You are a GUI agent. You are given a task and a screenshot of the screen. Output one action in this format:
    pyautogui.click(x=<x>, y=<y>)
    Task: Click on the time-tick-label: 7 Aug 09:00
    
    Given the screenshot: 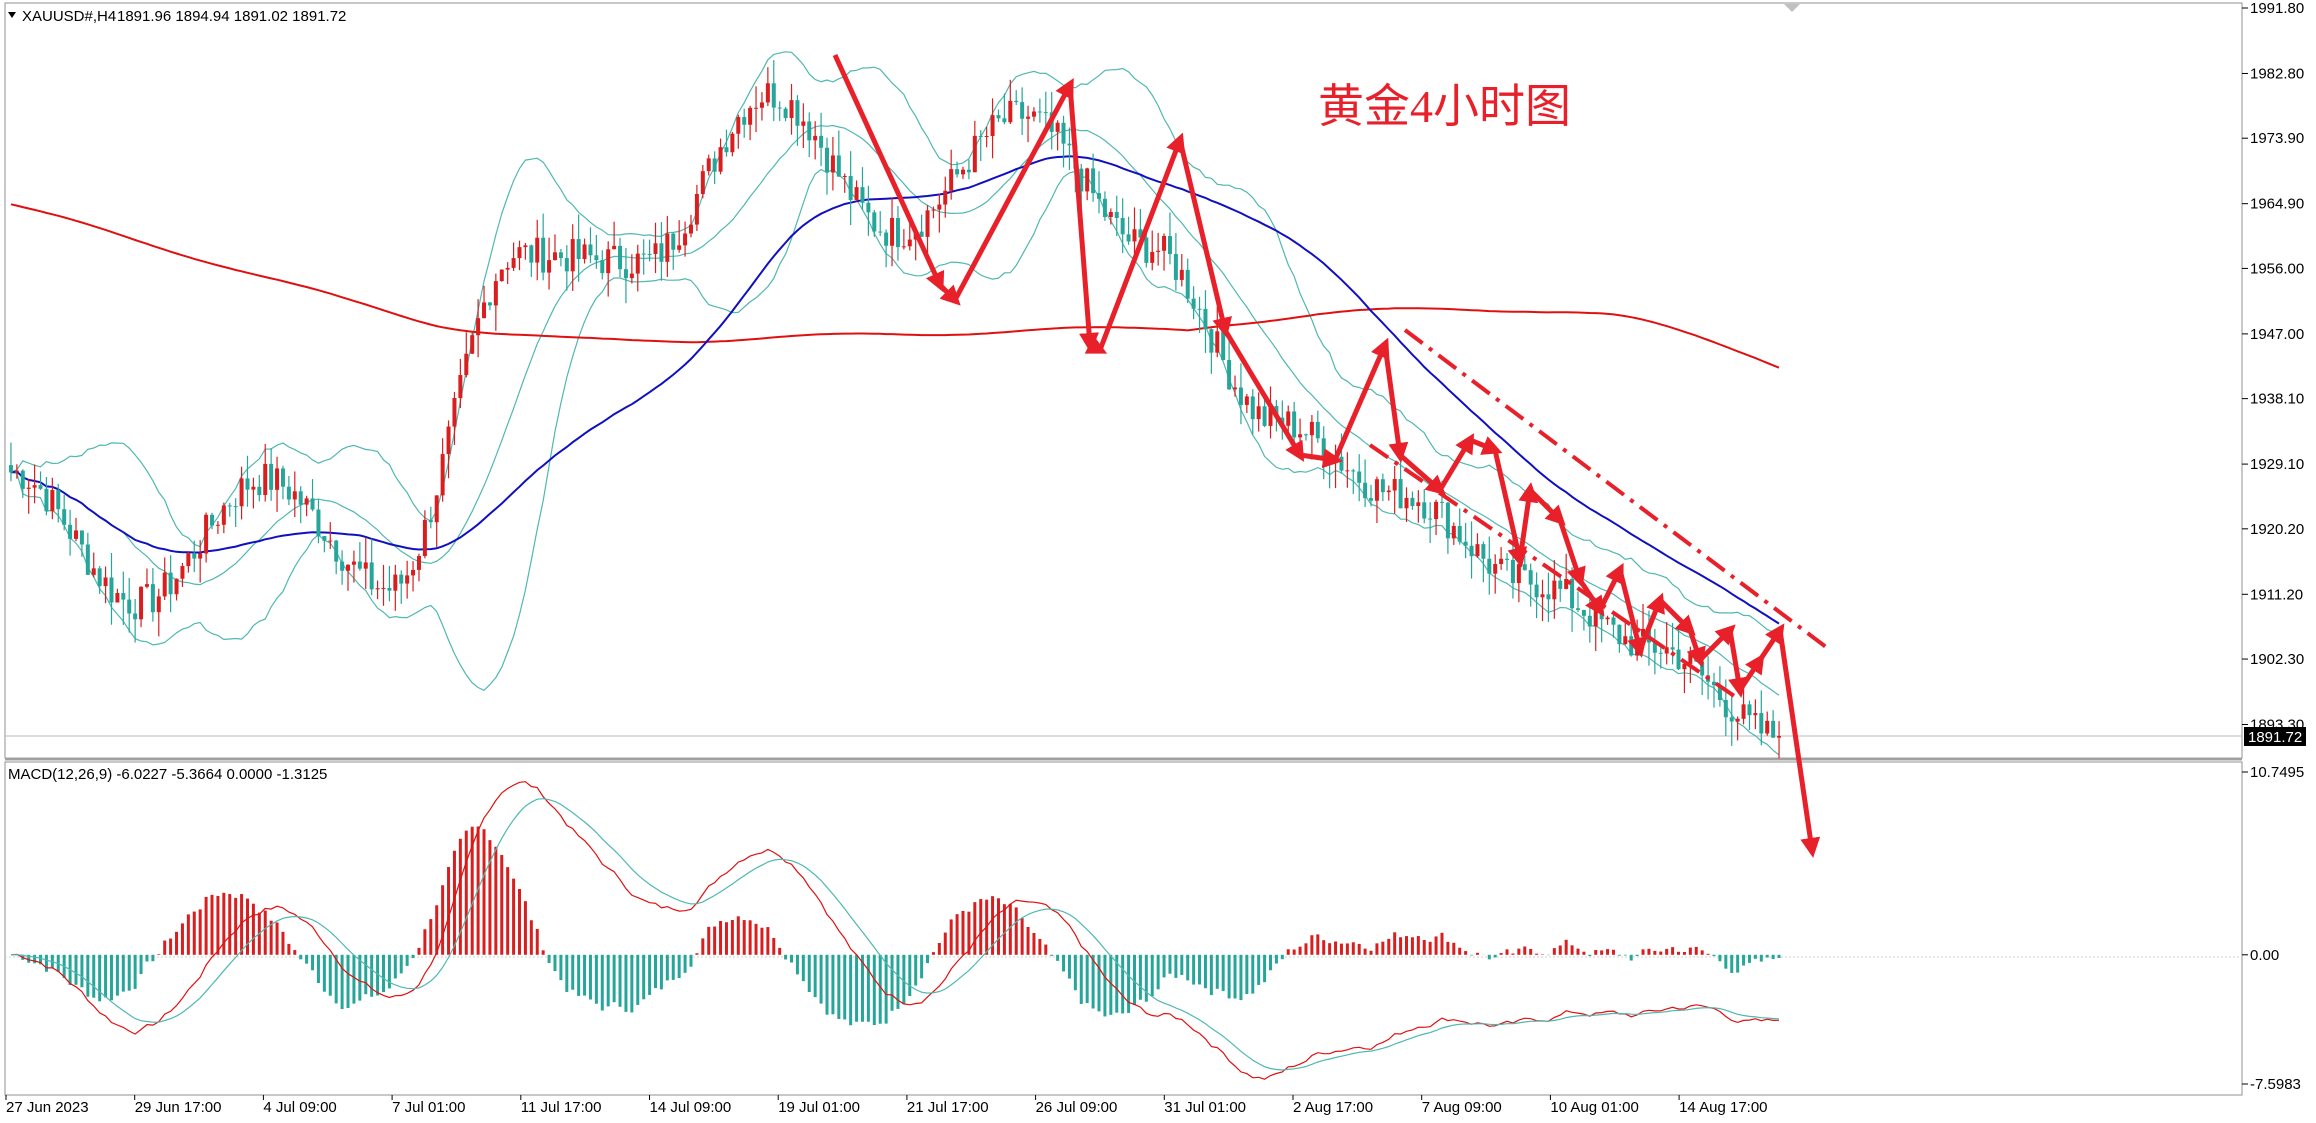 What is the action you would take?
    pyautogui.click(x=1462, y=1107)
    